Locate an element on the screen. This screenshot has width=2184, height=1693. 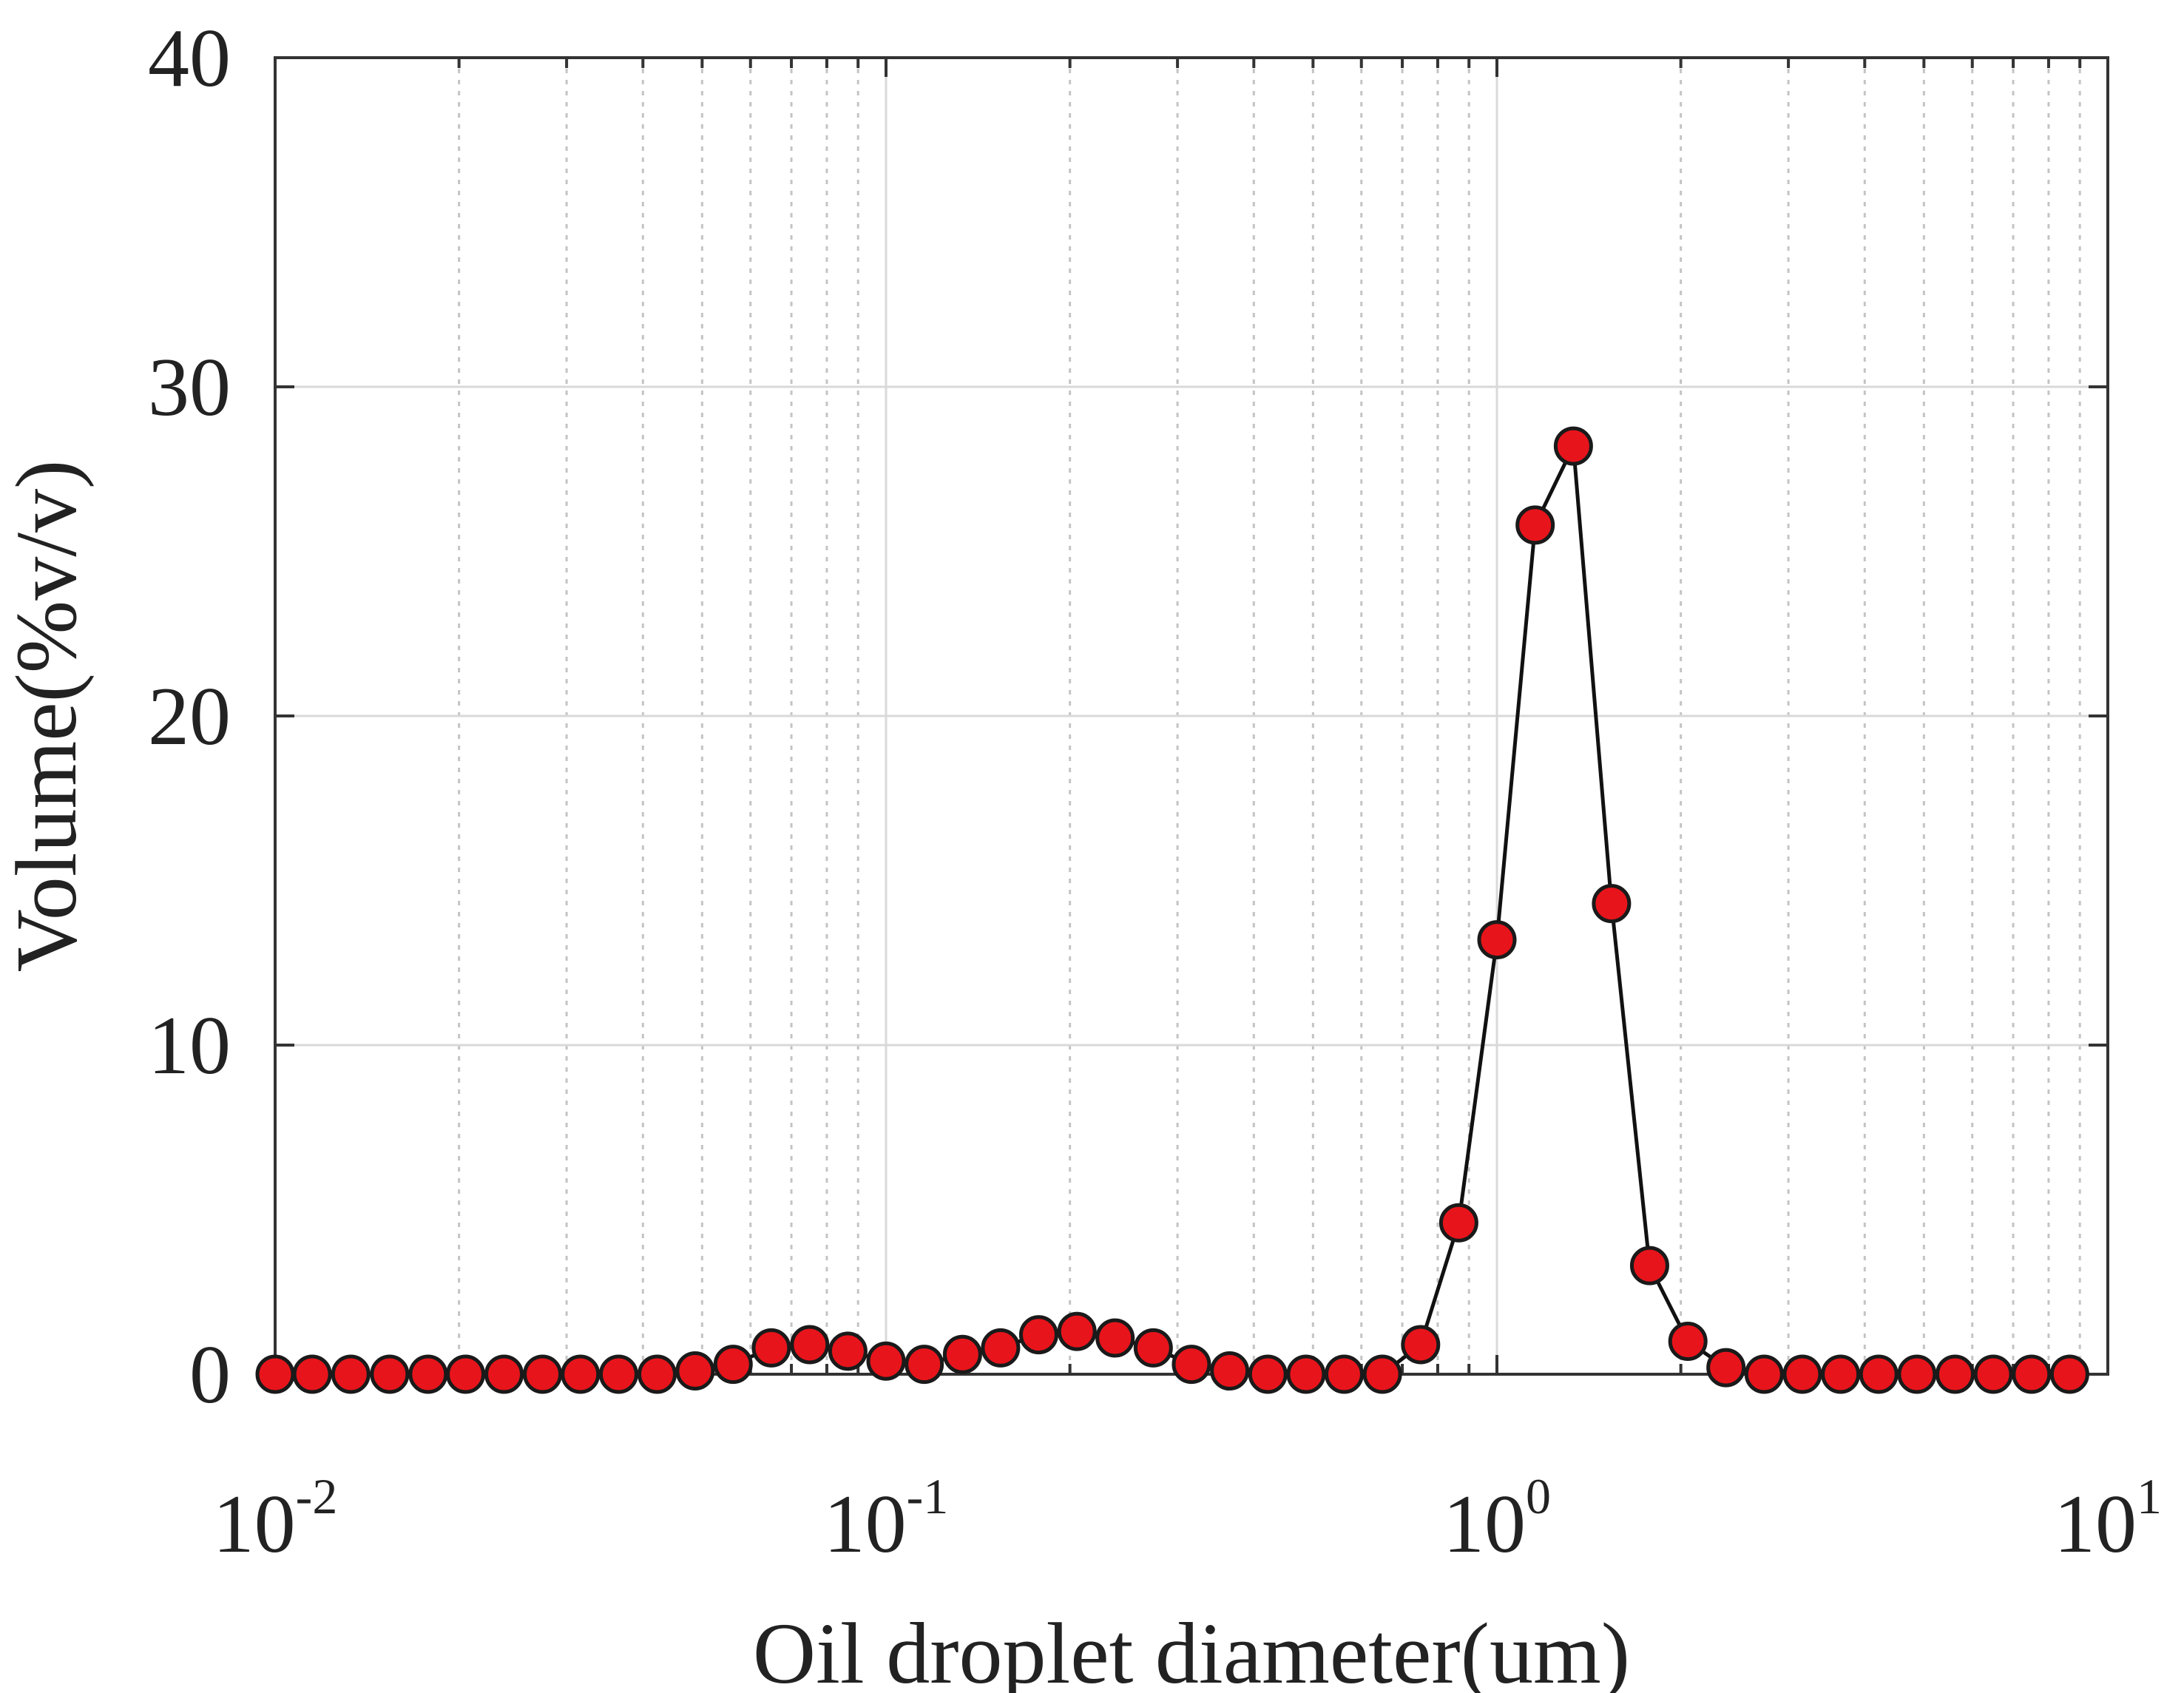
x-tick-exponent: -2 is located at coordinates (317, 1496).